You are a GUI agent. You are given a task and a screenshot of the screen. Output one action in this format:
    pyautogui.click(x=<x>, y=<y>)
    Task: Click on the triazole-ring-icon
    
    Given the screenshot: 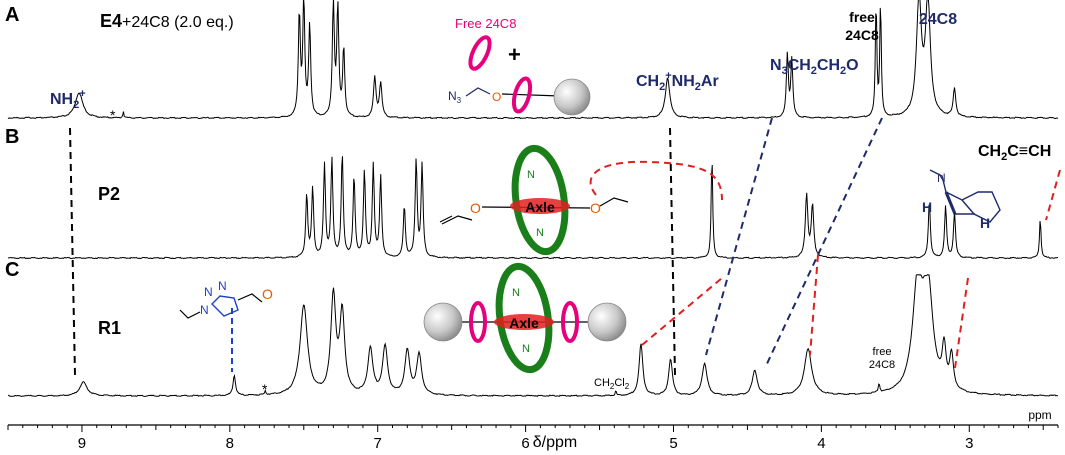 What is the action you would take?
    pyautogui.click(x=225, y=306)
    